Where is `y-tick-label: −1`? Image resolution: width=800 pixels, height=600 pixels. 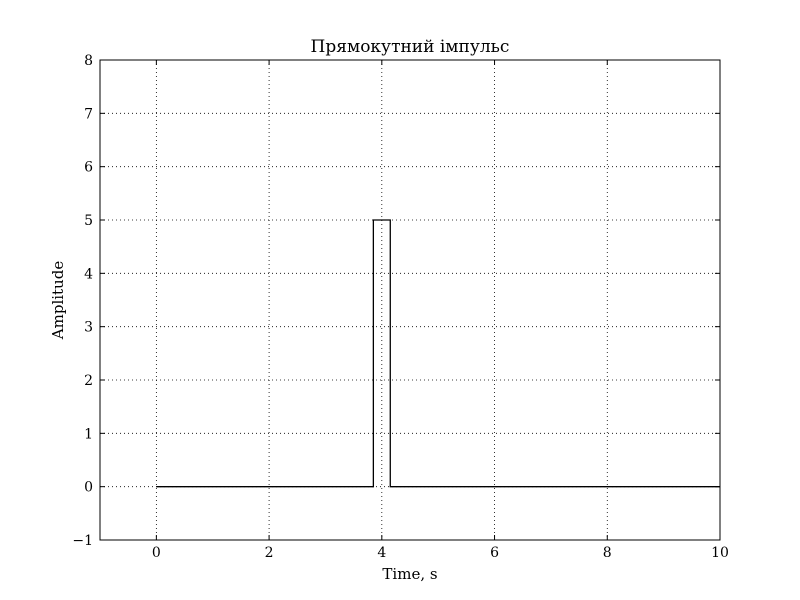
y-tick-label: −1 is located at coordinates (82, 541).